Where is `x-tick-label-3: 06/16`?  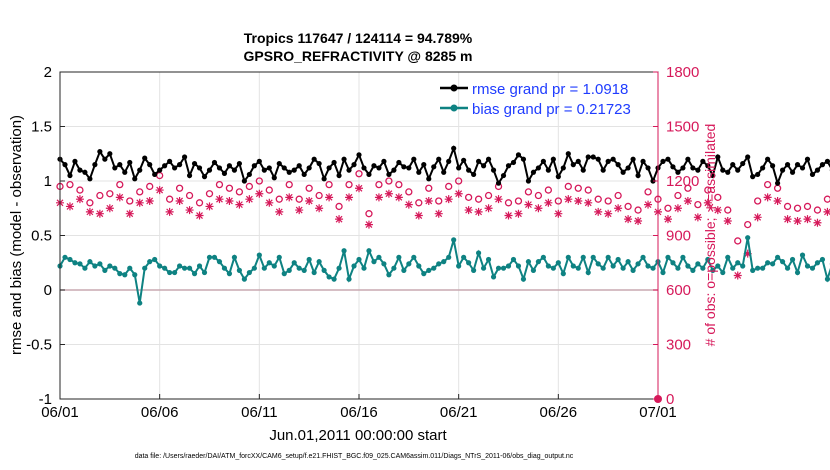 x-tick-label-3: 06/16 is located at coordinates (359, 412).